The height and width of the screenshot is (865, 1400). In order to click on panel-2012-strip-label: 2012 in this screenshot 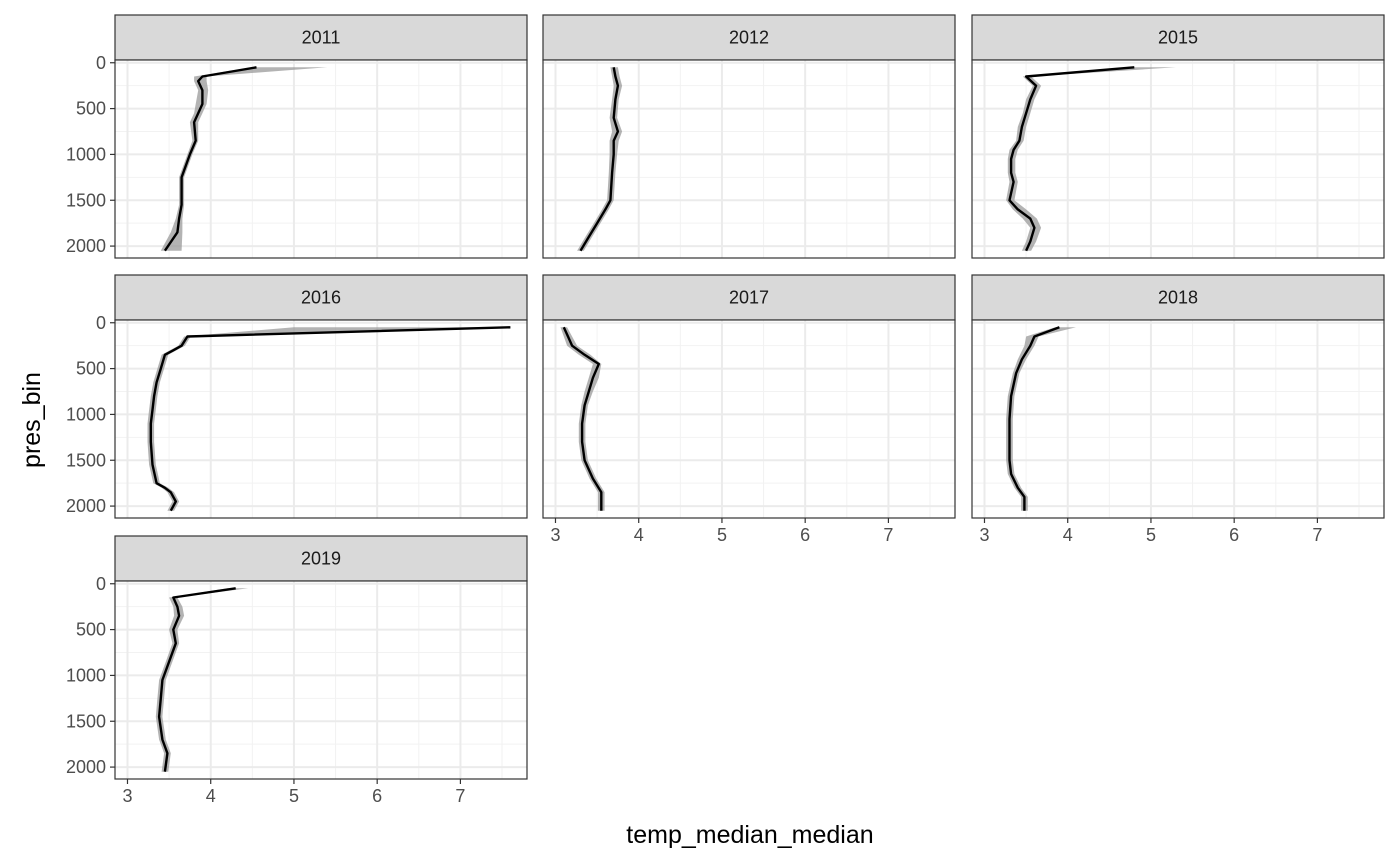, I will do `click(749, 38)`.